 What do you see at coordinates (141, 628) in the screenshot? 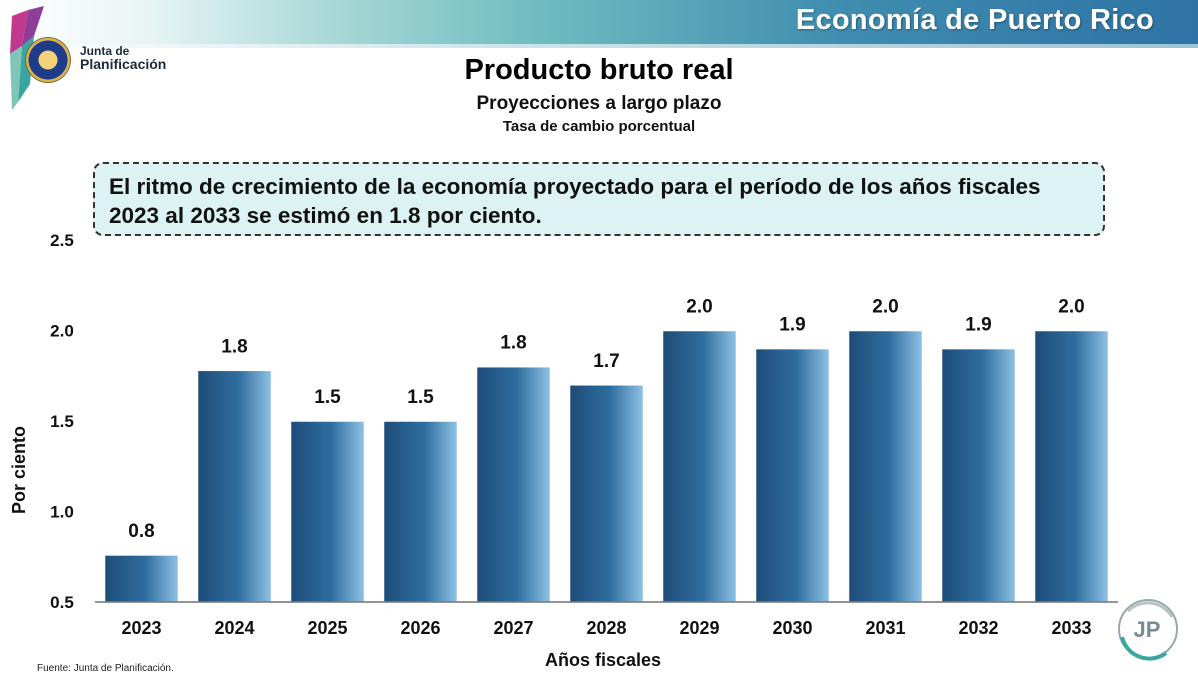
I see `x-tick-label: 2023` at bounding box center [141, 628].